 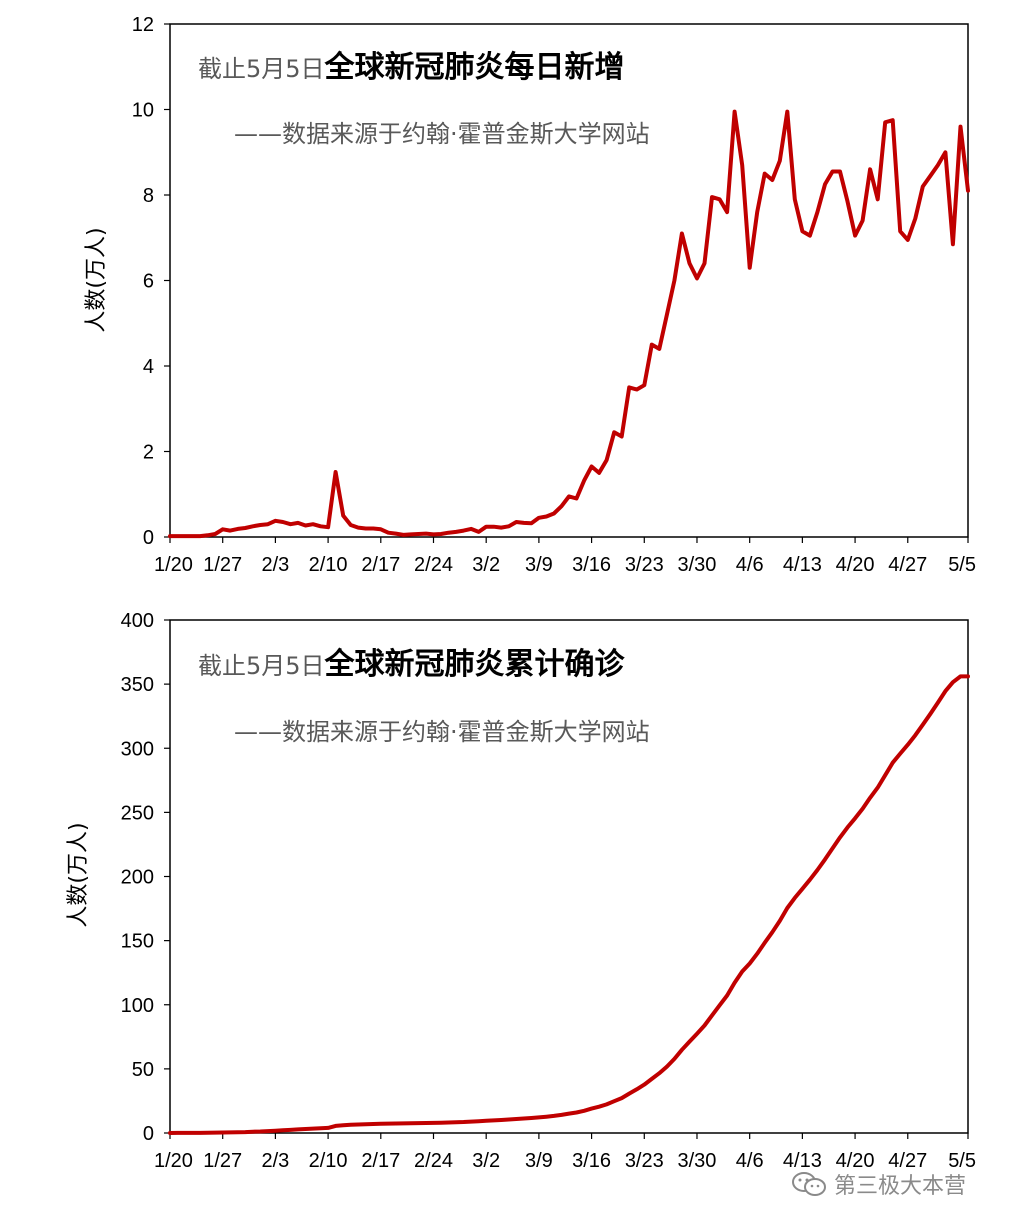 I want to click on y-tick-label: 6, so click(x=148, y=282).